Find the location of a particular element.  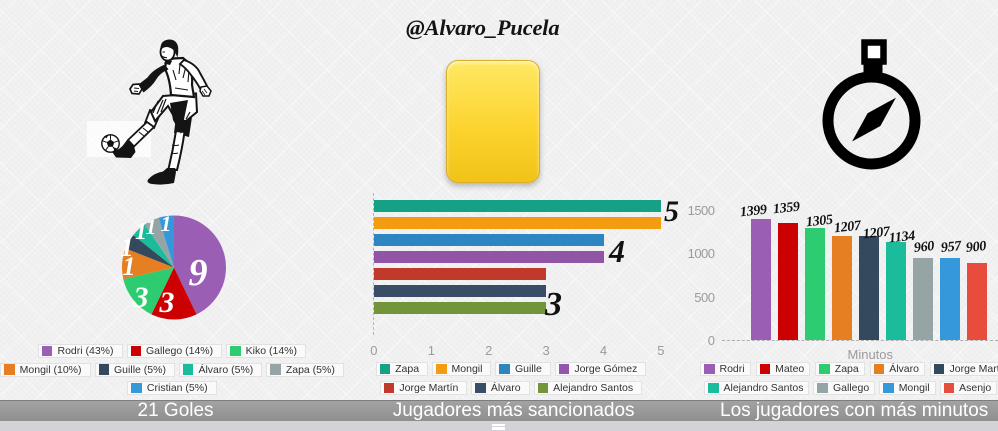

svg-text: 9 is located at coordinates (198, 273).